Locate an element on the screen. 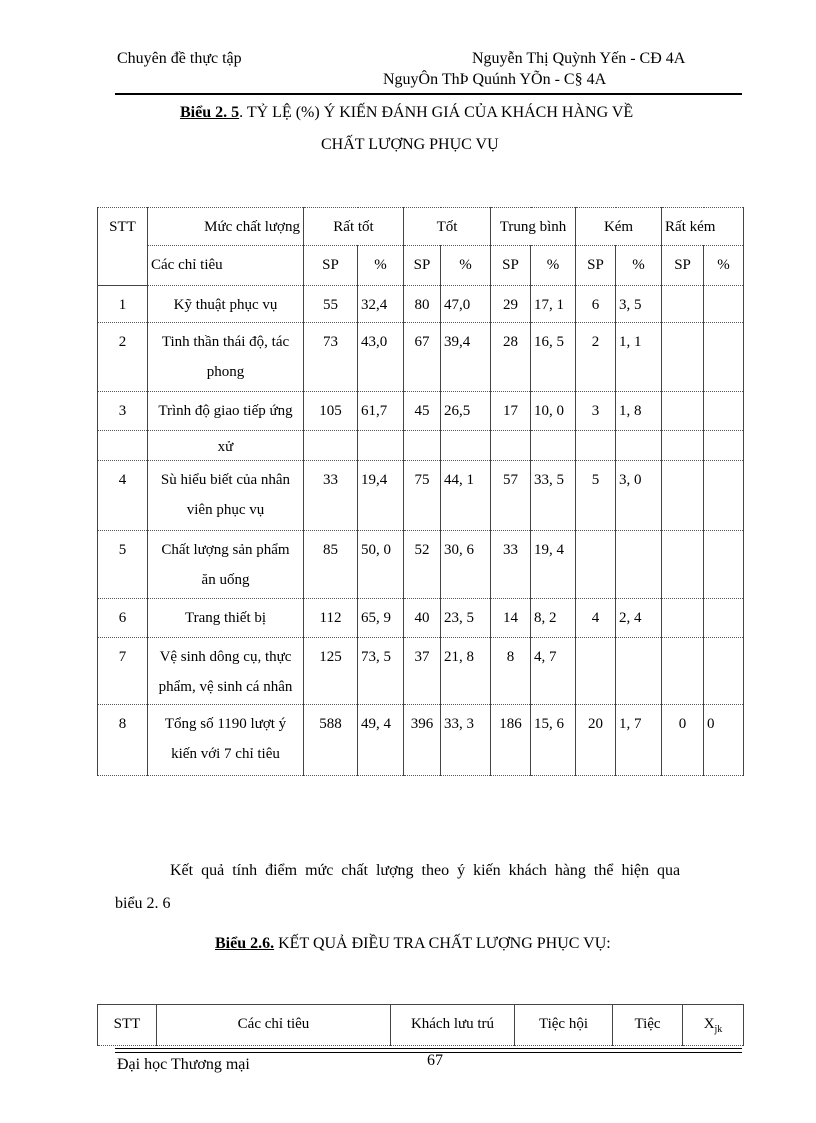  row-value: 8, 2 is located at coordinates (553, 618).